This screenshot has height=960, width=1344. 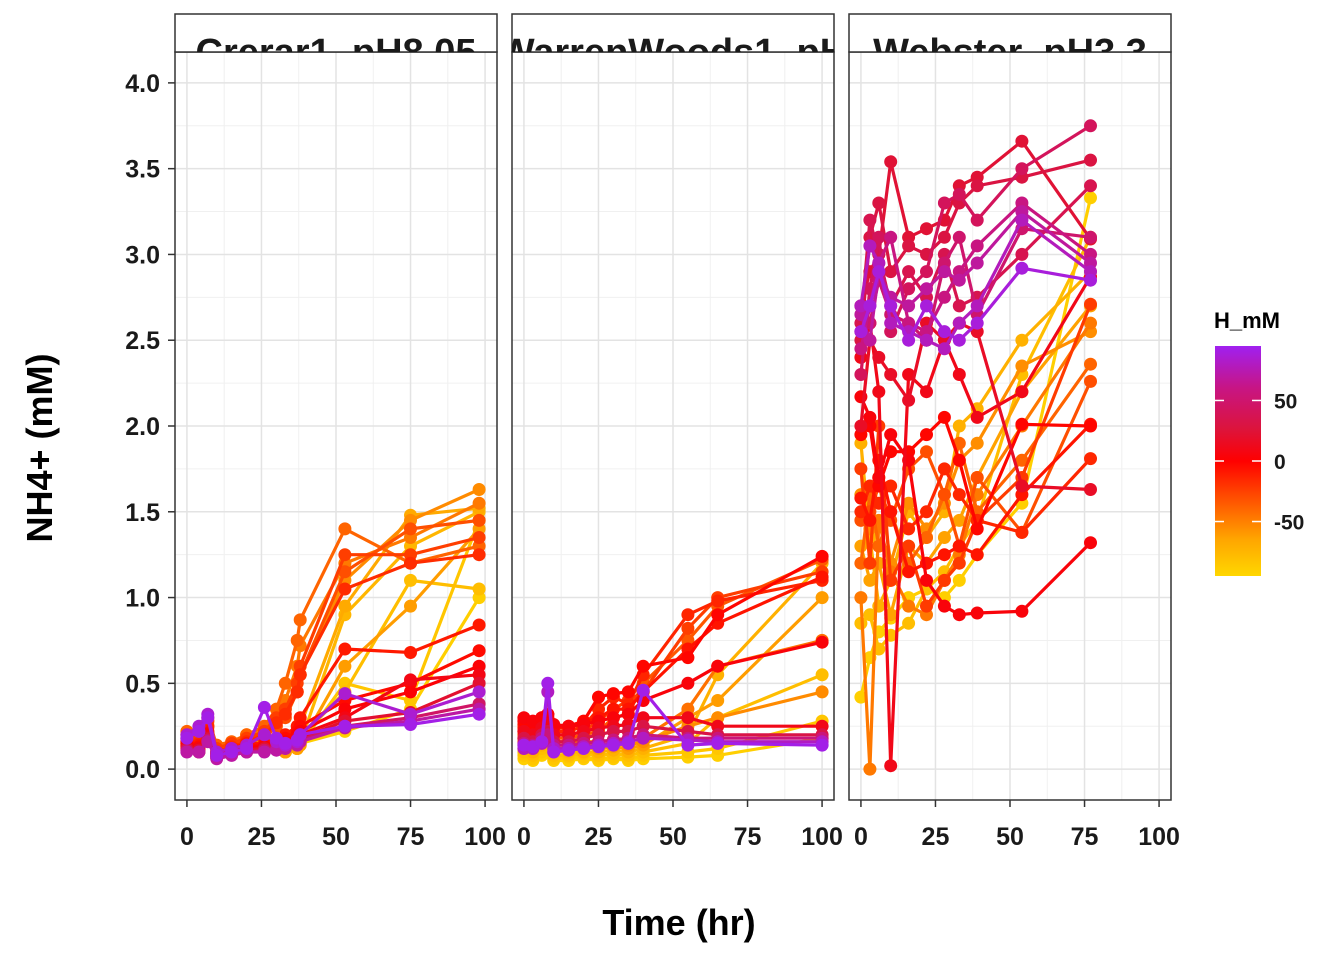 What do you see at coordinates (1010, 53) in the screenshot?
I see `facet-title: Webster_pH3.3` at bounding box center [1010, 53].